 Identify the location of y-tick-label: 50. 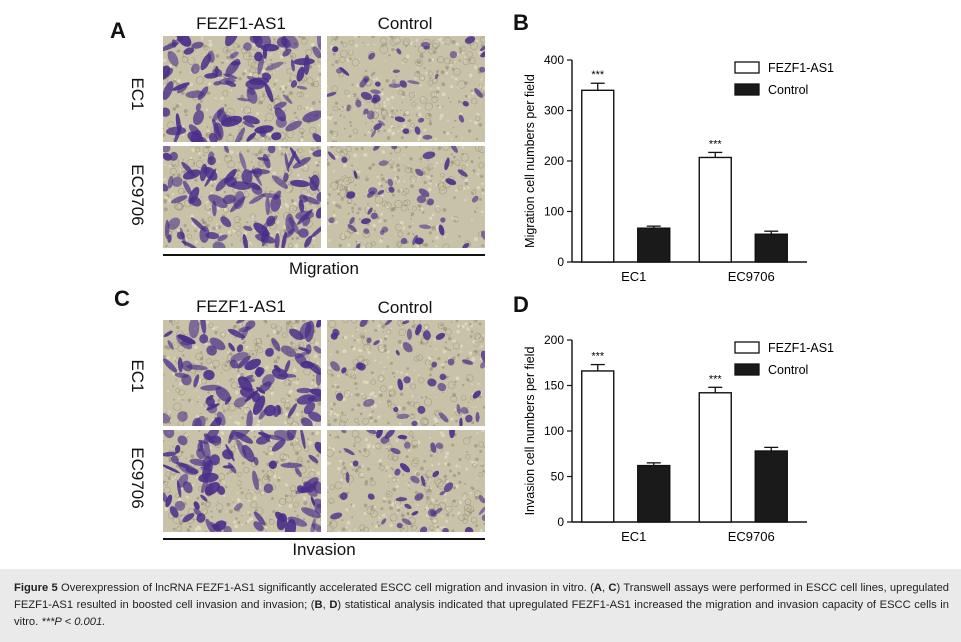
(558, 477).